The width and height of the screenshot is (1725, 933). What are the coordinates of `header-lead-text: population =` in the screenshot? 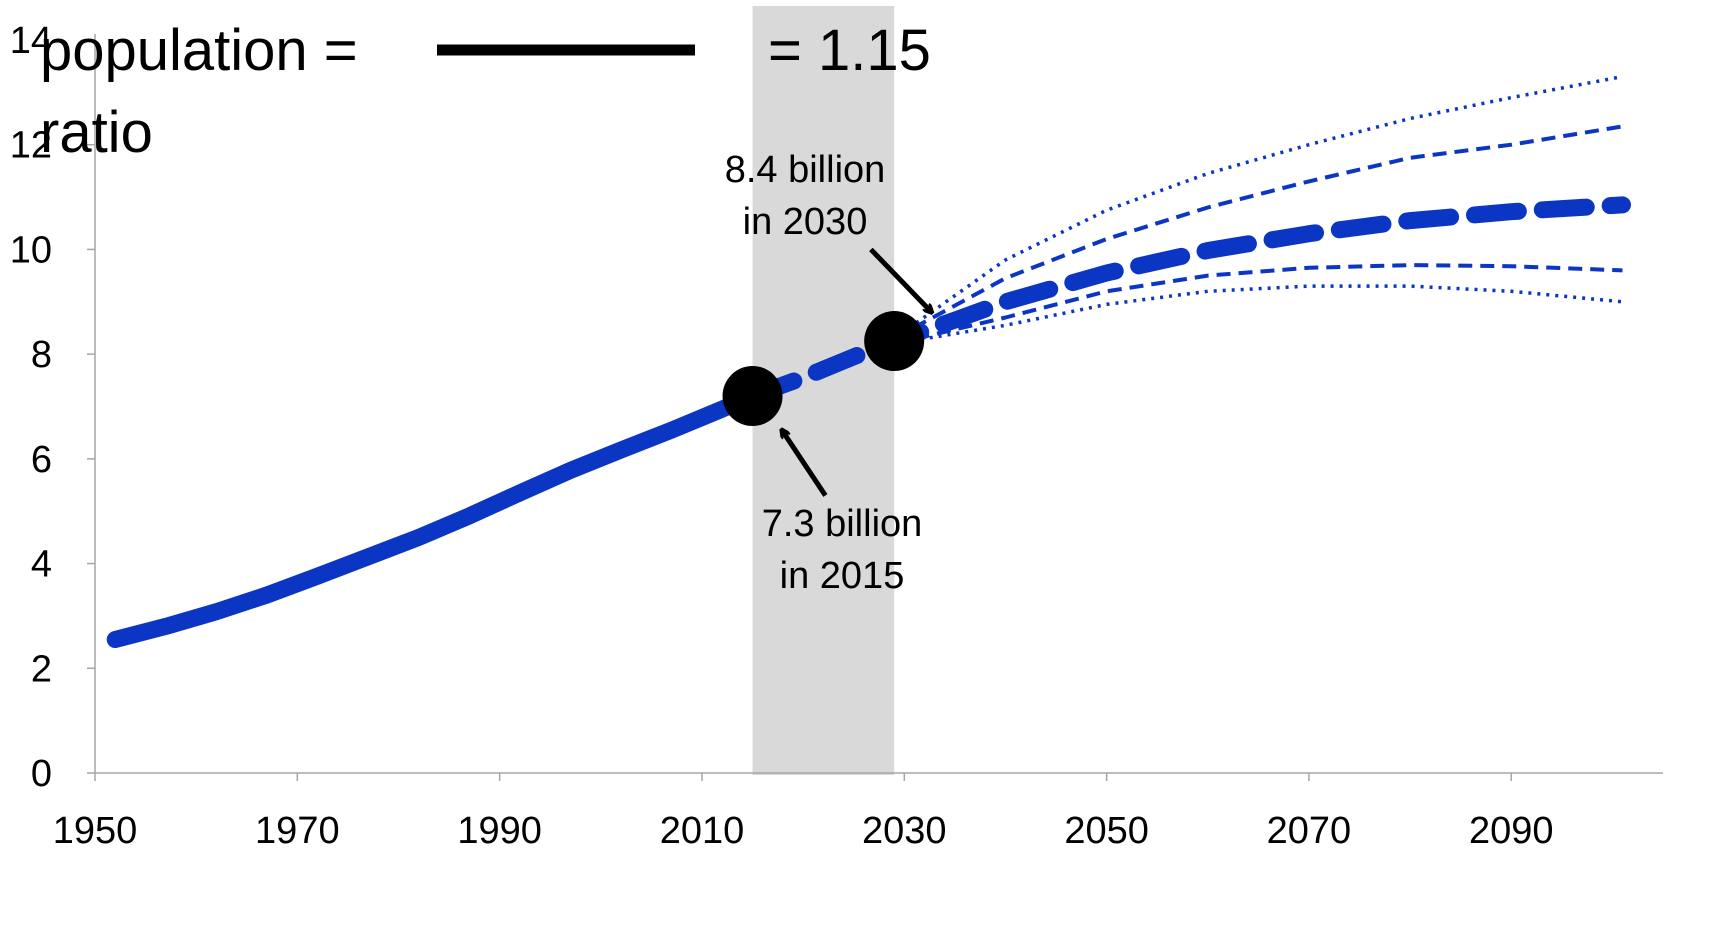 It's located at (199, 50).